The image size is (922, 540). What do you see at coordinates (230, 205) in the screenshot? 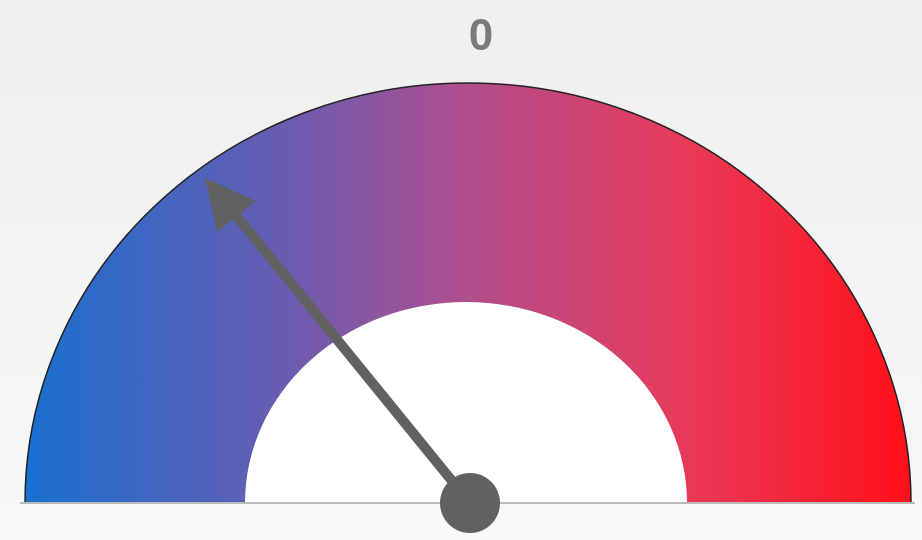
I see `needle-head` at bounding box center [230, 205].